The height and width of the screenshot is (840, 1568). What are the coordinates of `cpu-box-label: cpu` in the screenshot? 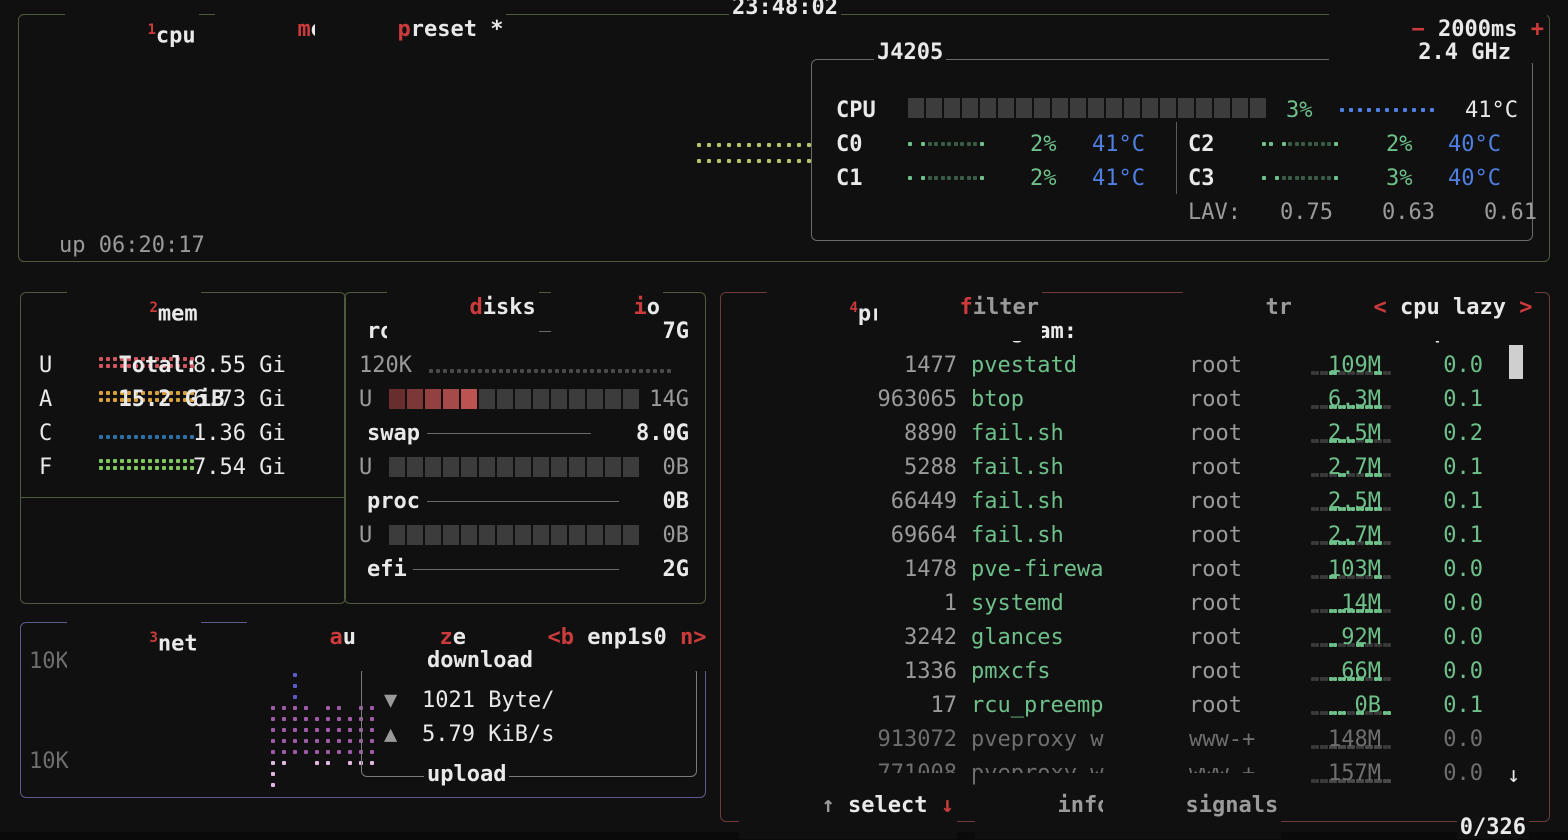 It's located at (175, 36).